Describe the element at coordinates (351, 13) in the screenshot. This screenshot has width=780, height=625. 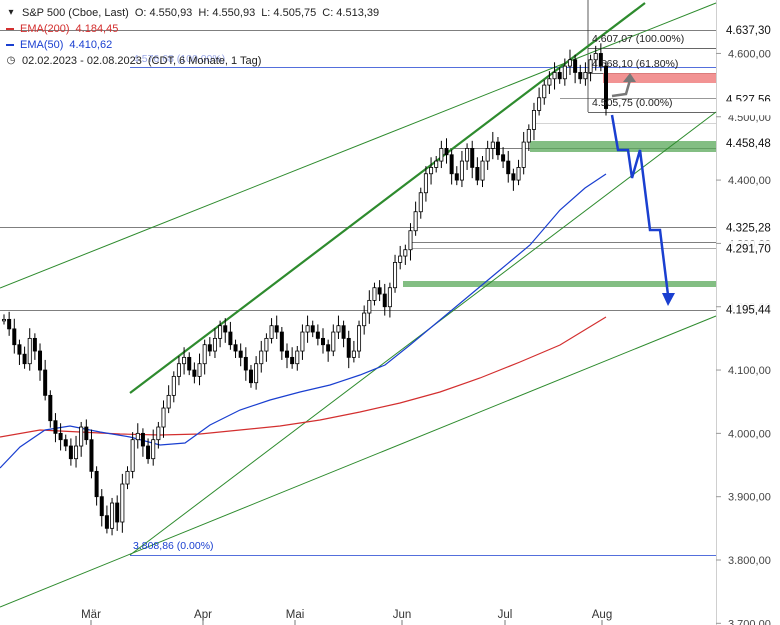
I see `legend-close: C: 4.513,39` at that location.